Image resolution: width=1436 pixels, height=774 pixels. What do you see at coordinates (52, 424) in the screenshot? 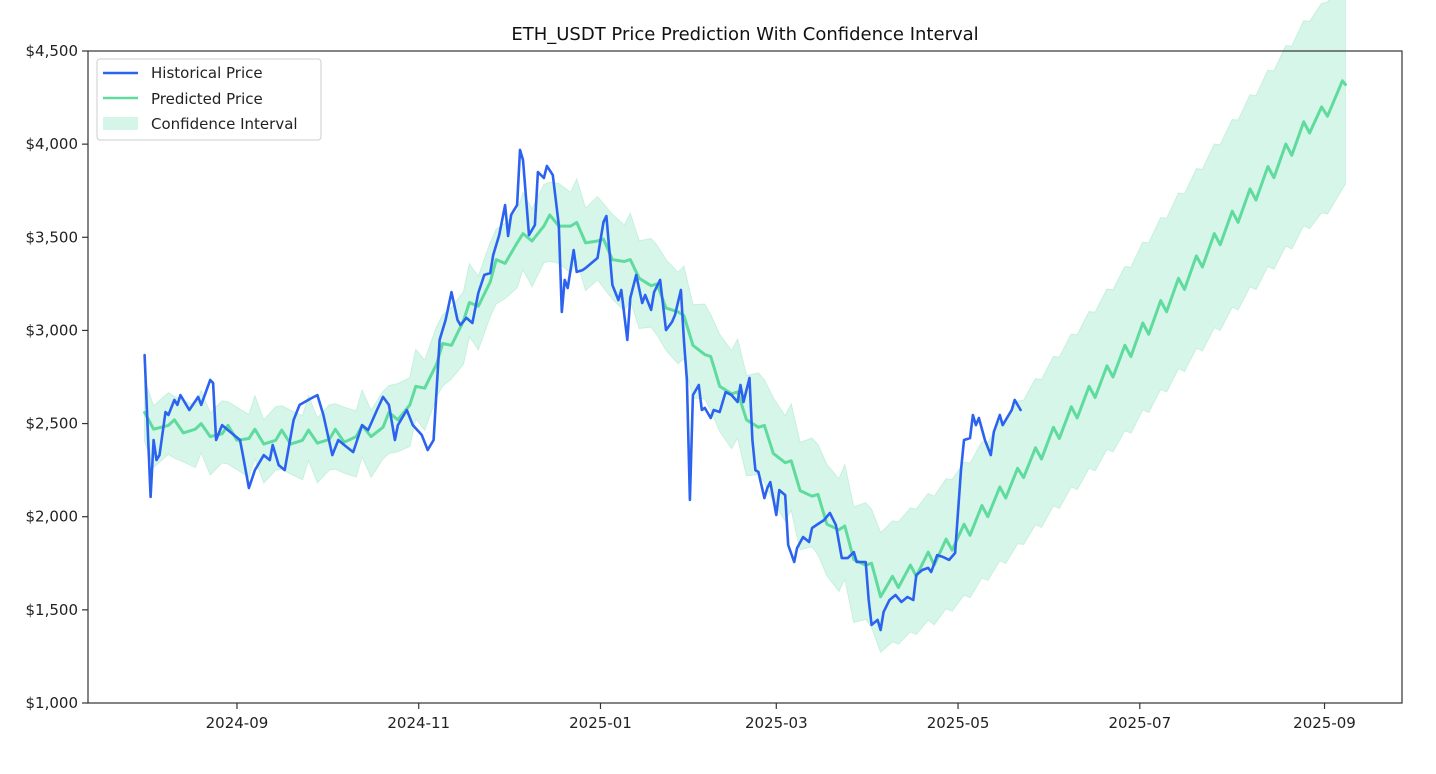
I see `y-tick-label: $2,500` at bounding box center [52, 424].